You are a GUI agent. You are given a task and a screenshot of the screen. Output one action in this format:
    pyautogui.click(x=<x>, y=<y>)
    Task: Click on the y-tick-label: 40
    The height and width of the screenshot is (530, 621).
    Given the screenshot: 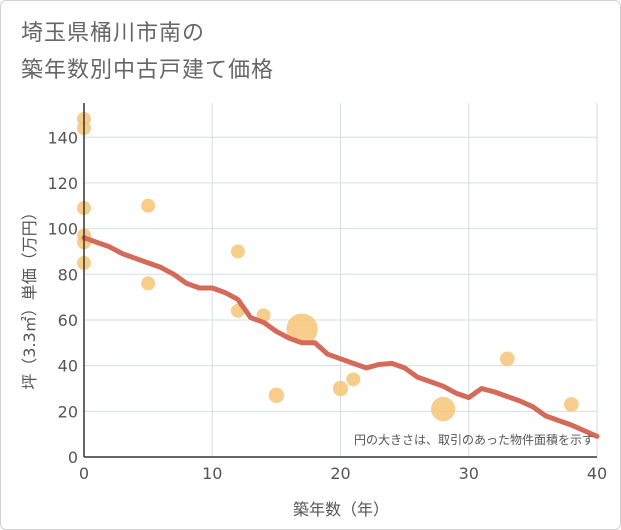 What is the action you would take?
    pyautogui.click(x=68, y=366)
    